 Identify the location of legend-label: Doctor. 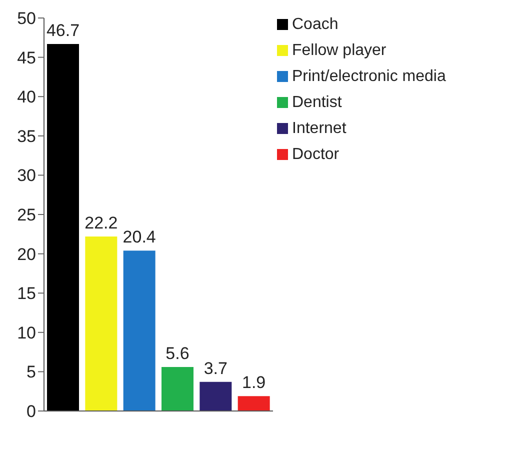
(316, 154).